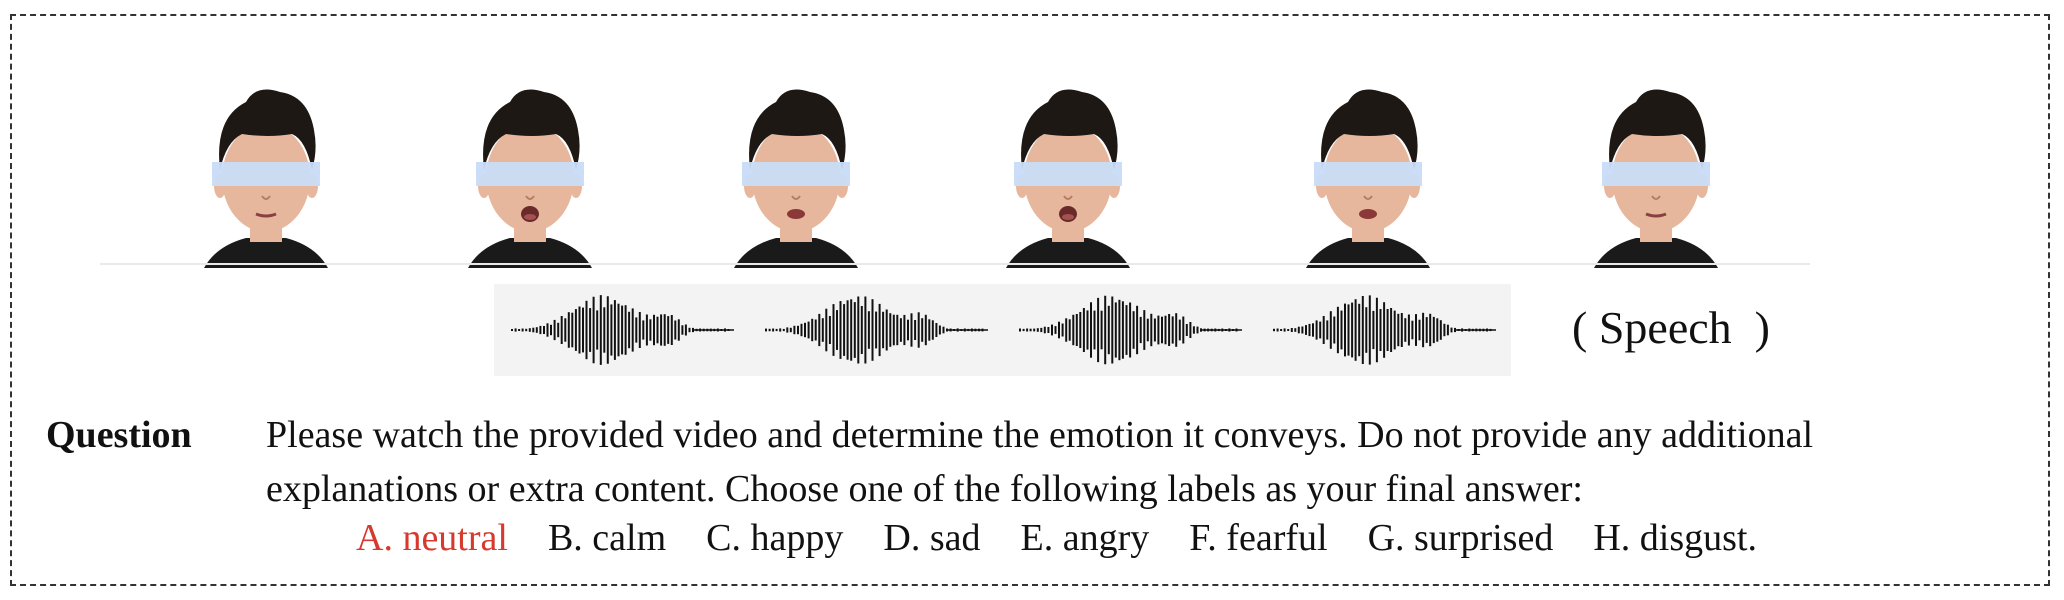  Describe the element at coordinates (119, 435) in the screenshot. I see `question-label: Question` at that location.